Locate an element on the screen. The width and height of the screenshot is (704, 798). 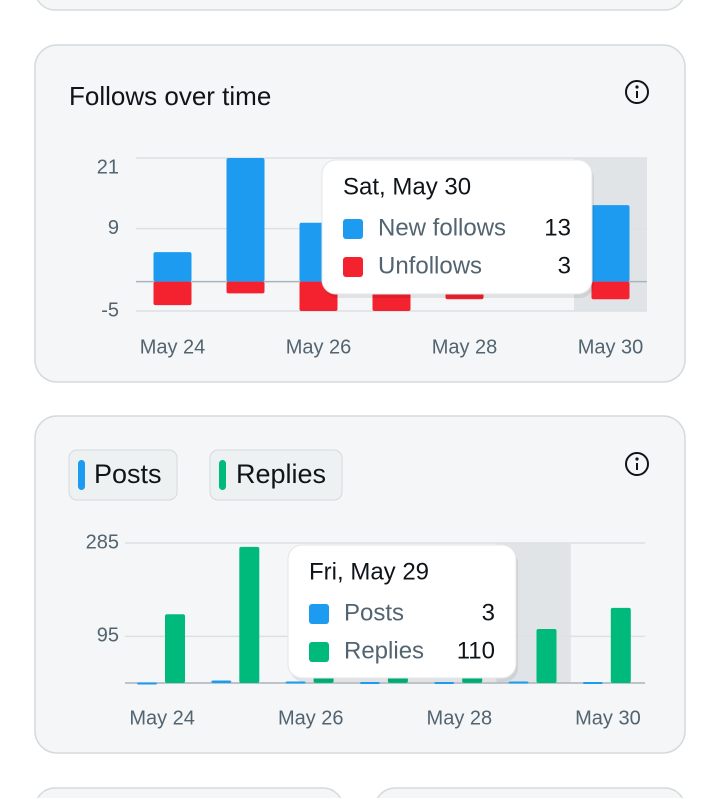
y-tick-label: 95 is located at coordinates (108, 636).